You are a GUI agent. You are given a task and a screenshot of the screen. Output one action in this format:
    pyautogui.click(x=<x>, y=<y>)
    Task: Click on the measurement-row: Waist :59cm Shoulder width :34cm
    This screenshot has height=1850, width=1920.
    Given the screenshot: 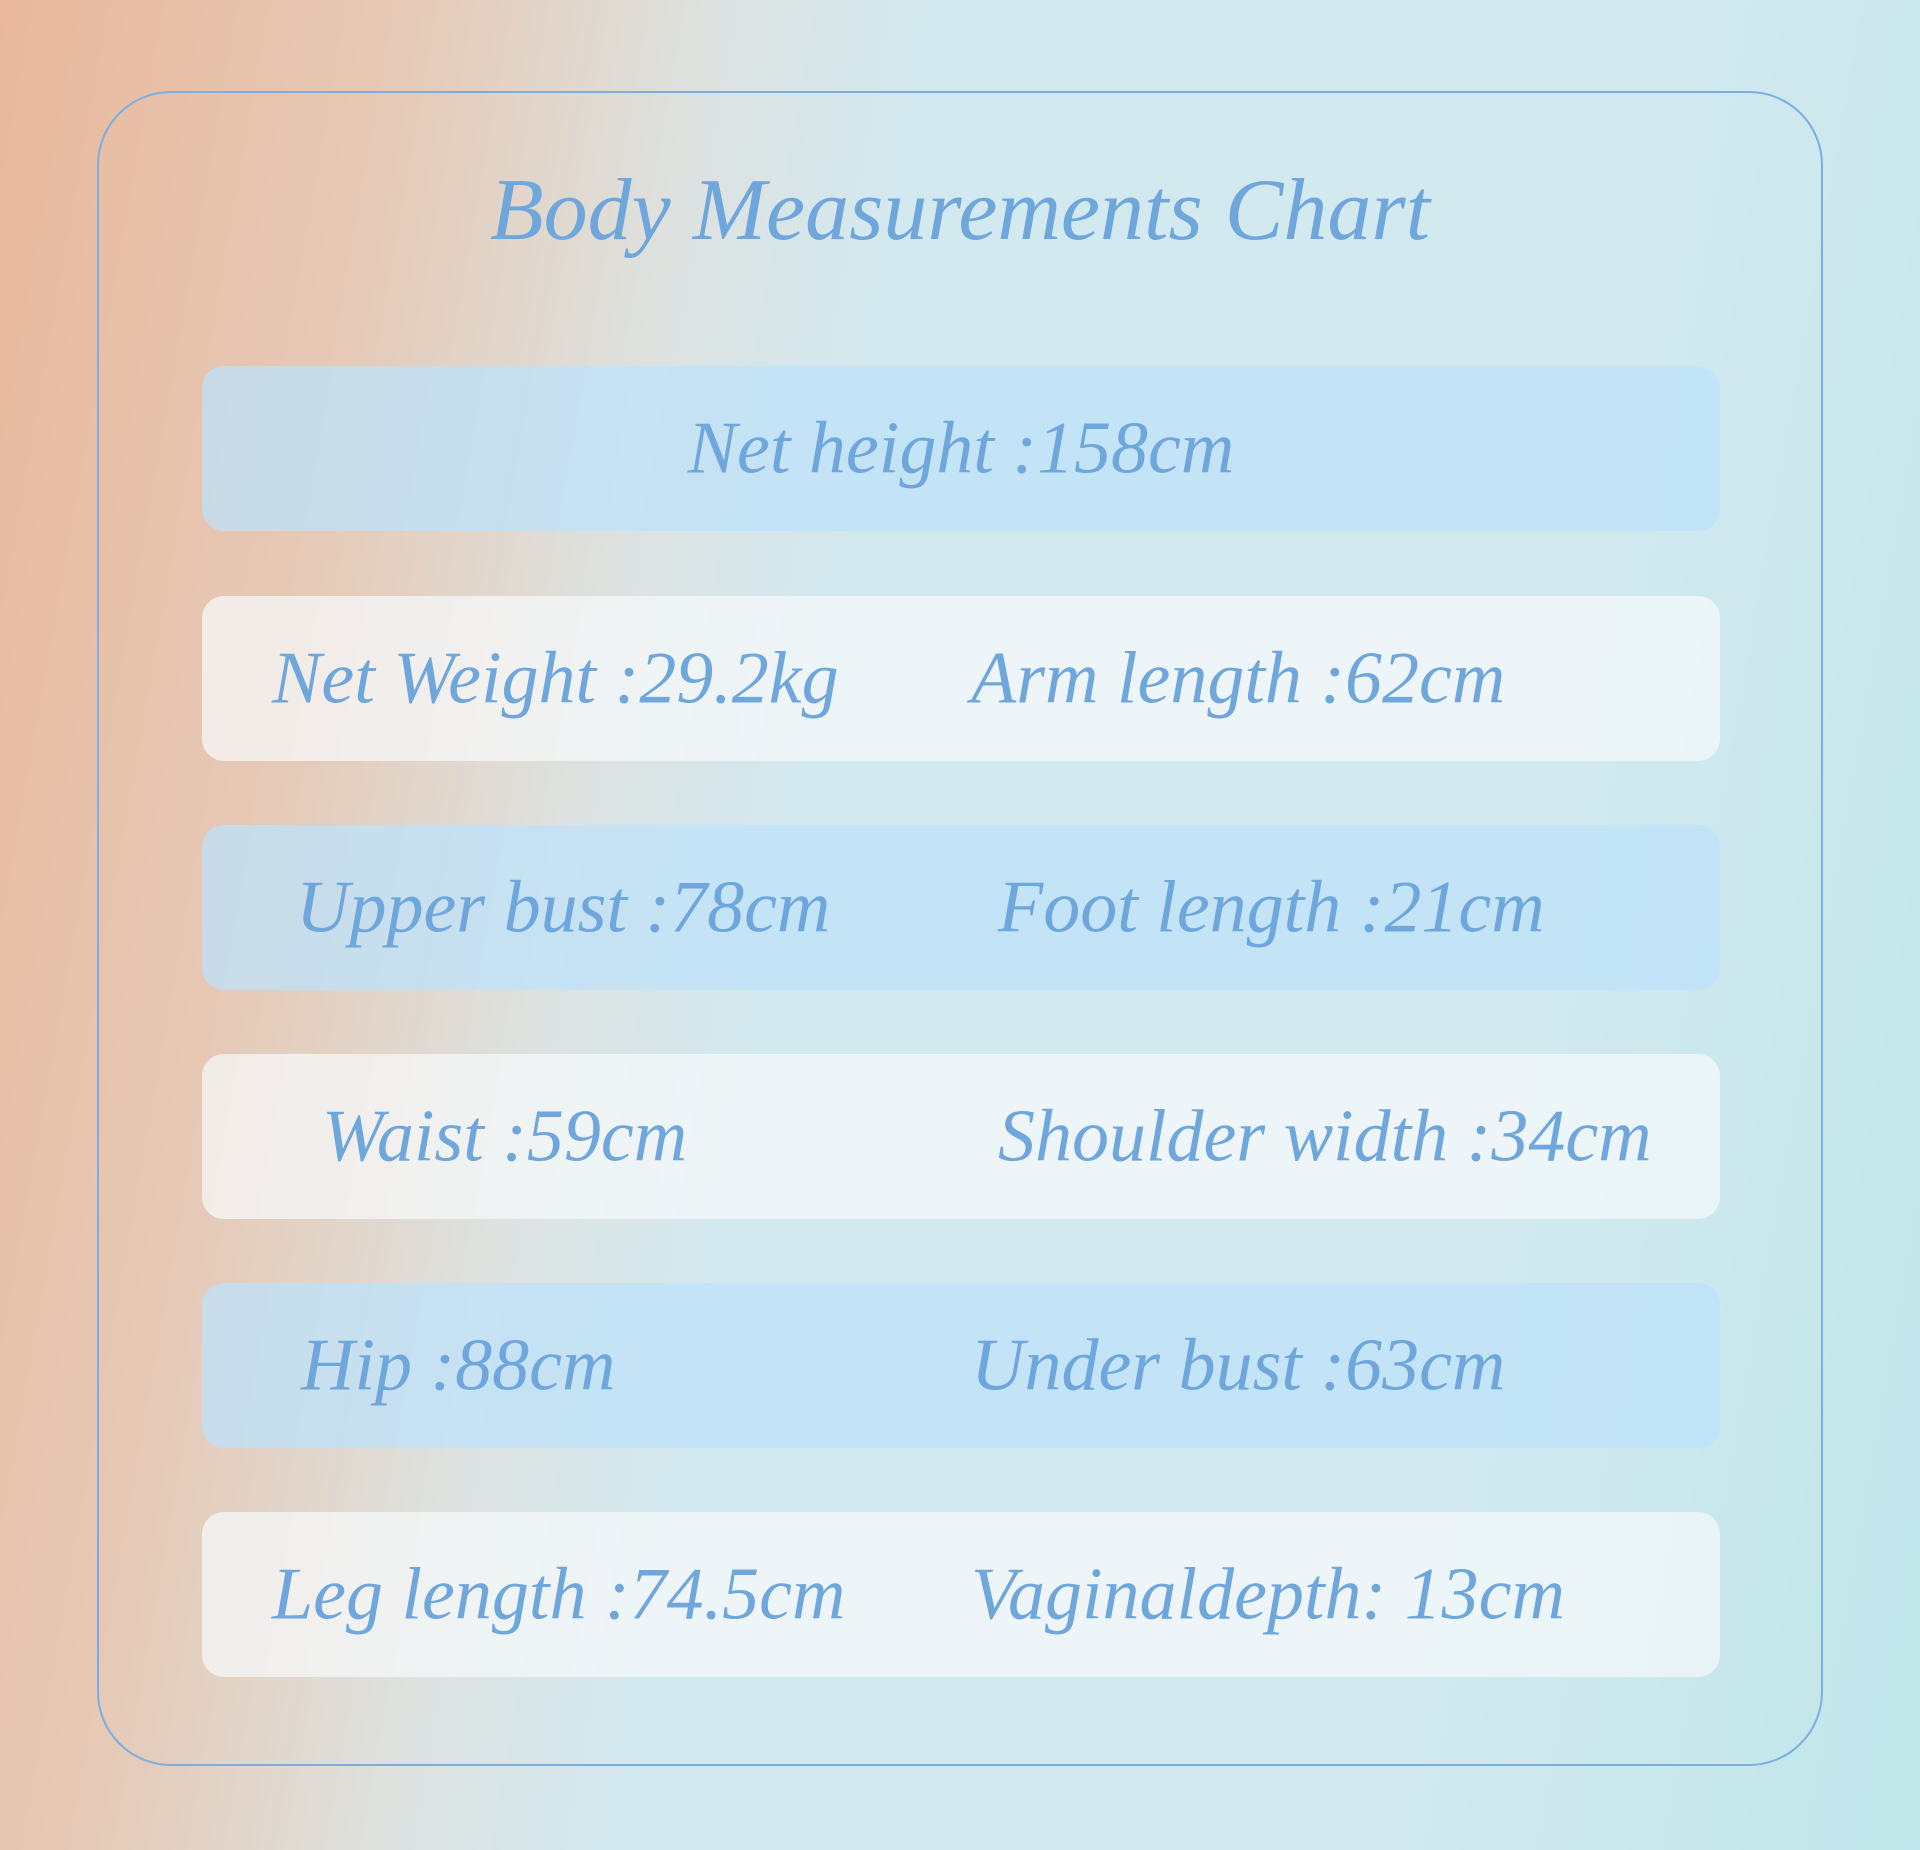 What is the action you would take?
    pyautogui.click(x=961, y=1136)
    